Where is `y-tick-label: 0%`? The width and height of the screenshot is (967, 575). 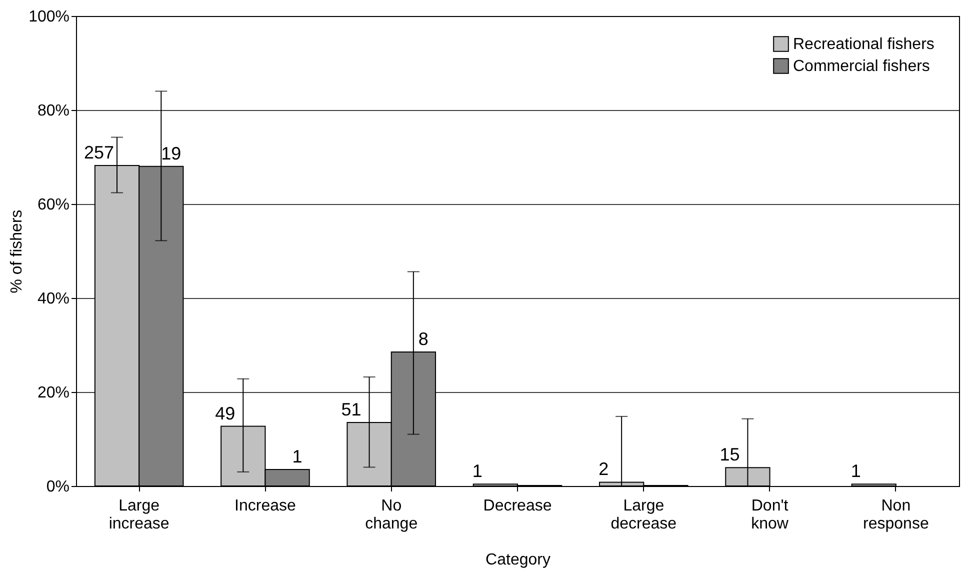 y-tick-label: 0% is located at coordinates (58, 487).